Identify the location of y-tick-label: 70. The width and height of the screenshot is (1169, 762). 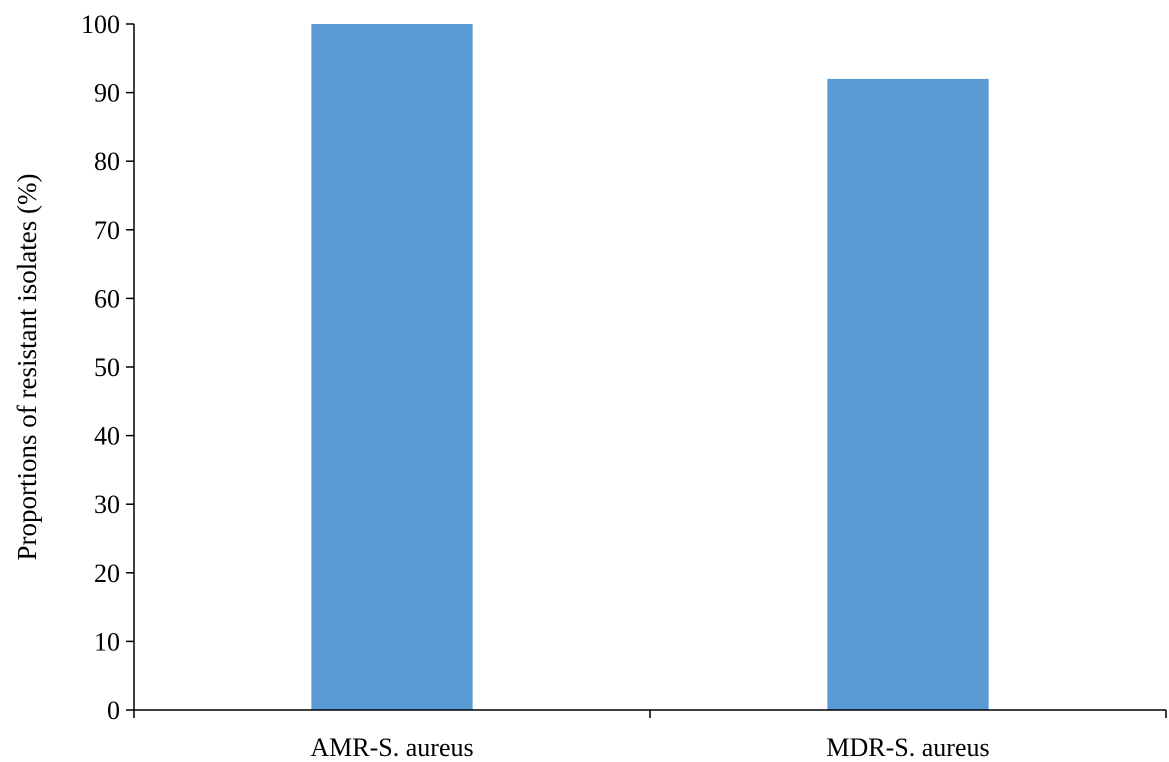
(107, 230).